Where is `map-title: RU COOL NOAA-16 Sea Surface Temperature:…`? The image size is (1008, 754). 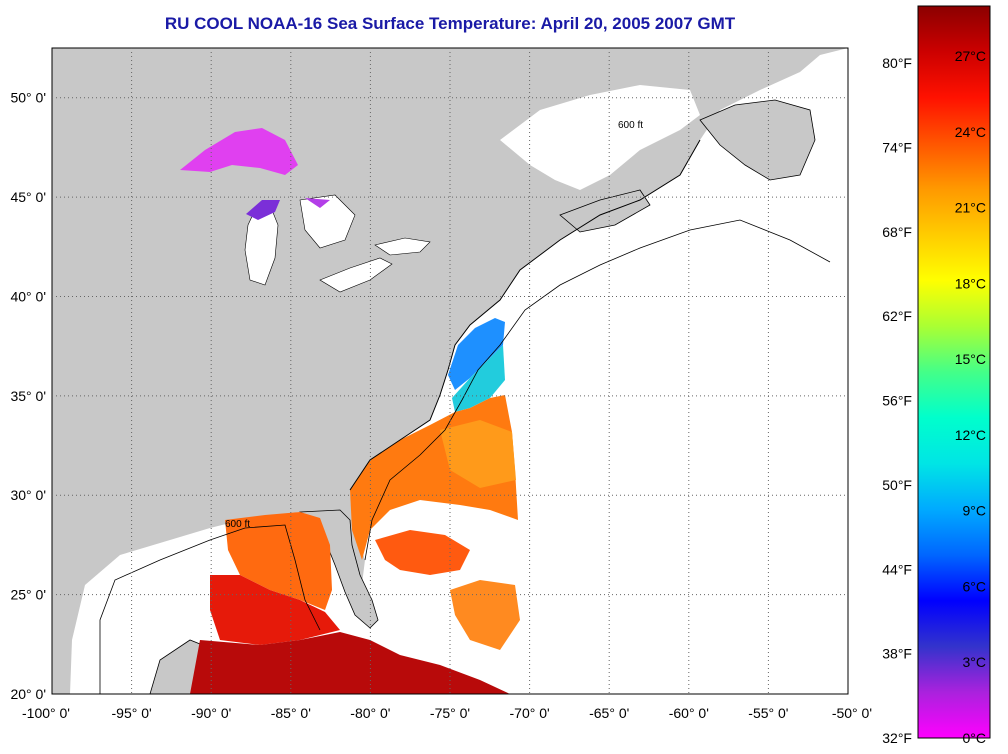
map-title: RU COOL NOAA-16 Sea Surface Temperature:… is located at coordinates (450, 23).